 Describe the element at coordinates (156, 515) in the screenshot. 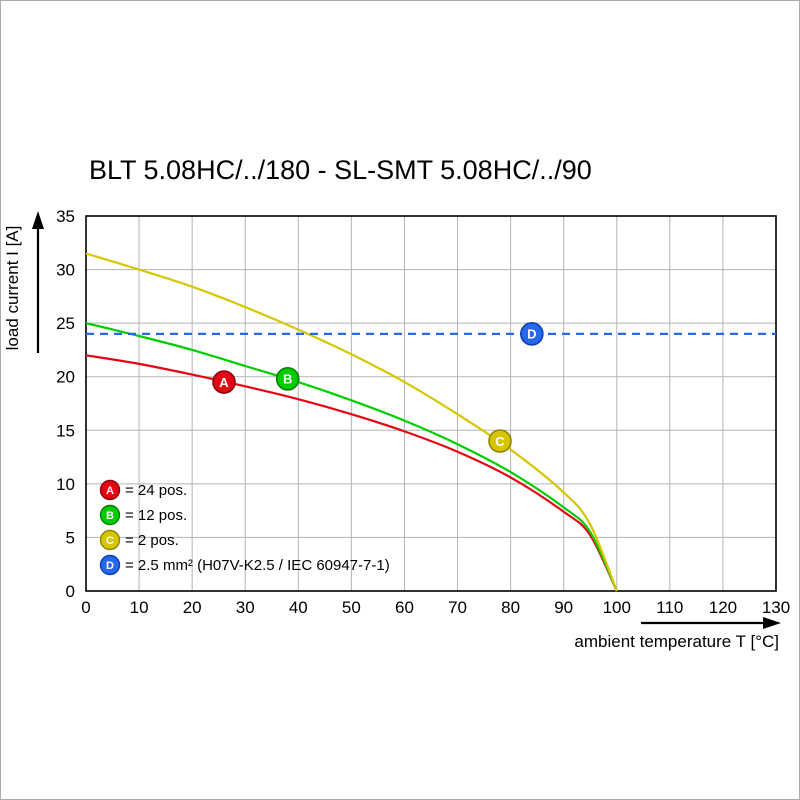

I see `legend-label-B: = 12 pos.` at that location.